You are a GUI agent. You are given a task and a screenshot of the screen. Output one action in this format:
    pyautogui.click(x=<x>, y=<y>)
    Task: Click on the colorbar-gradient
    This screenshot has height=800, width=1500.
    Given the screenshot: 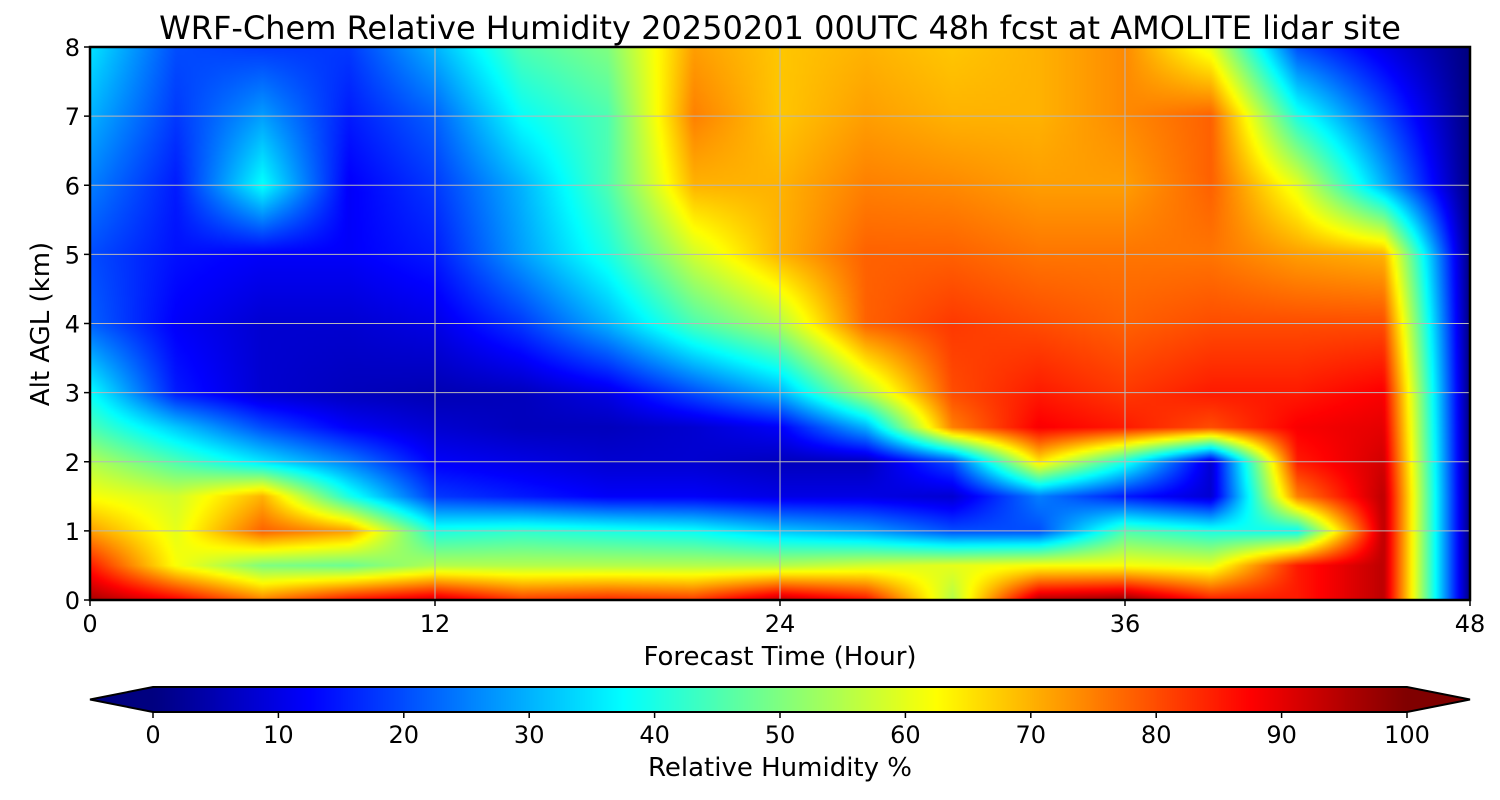 What is the action you would take?
    pyautogui.click(x=780, y=699)
    